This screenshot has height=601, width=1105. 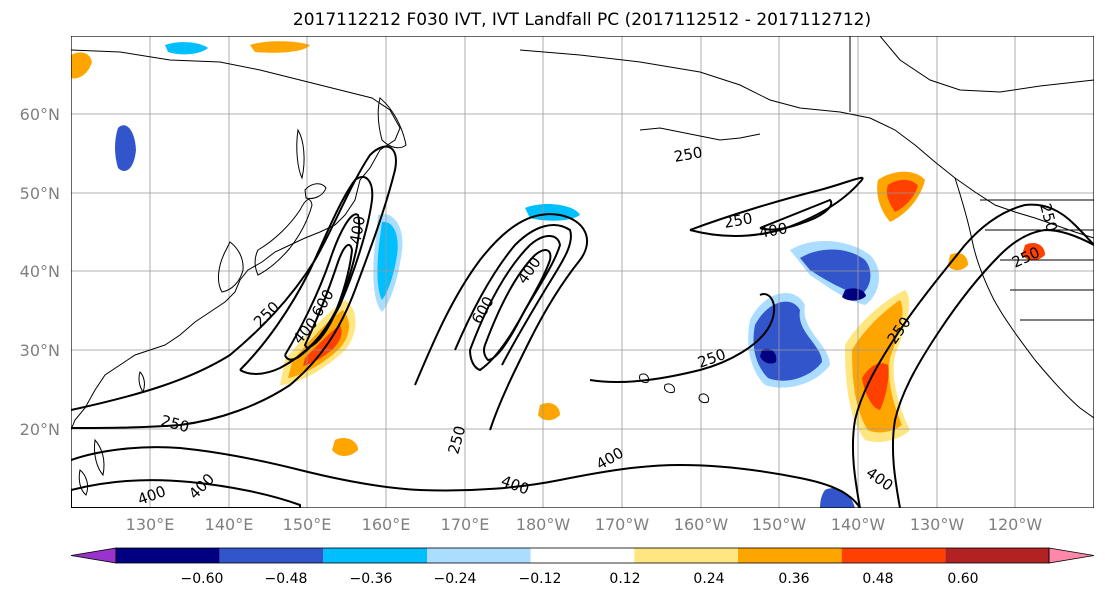 What do you see at coordinates (230, 267) in the screenshot?
I see `korea-coast` at bounding box center [230, 267].